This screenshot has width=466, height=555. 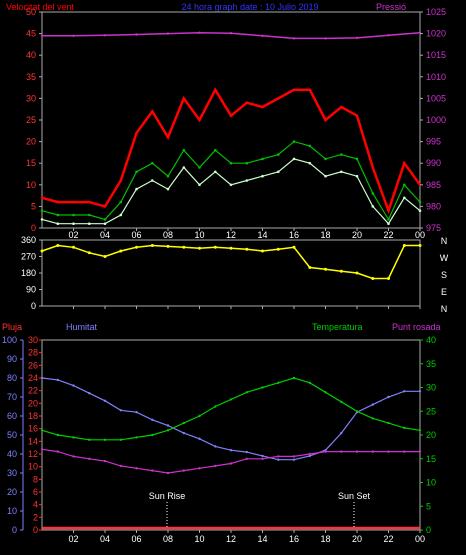 What do you see at coordinates (433, 206) in the screenshot?
I see `pressure-tick-label: 980` at bounding box center [433, 206].